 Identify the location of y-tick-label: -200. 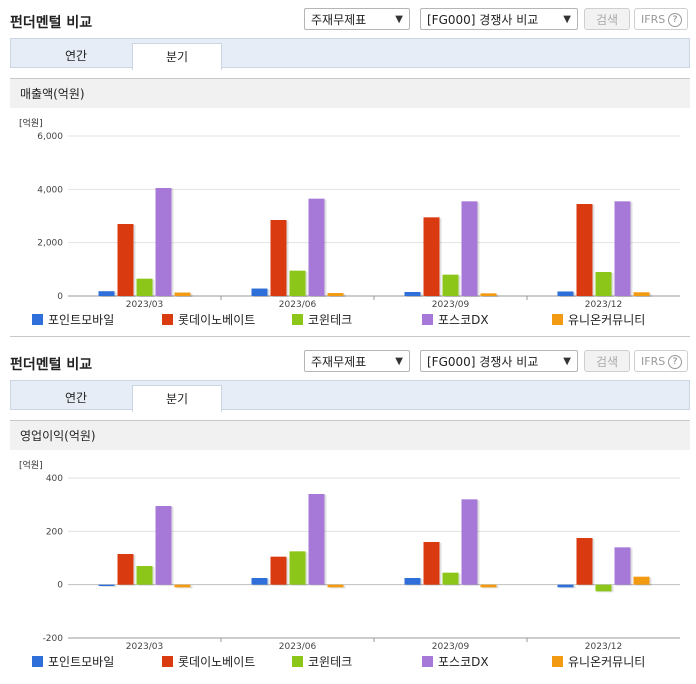
(53, 639).